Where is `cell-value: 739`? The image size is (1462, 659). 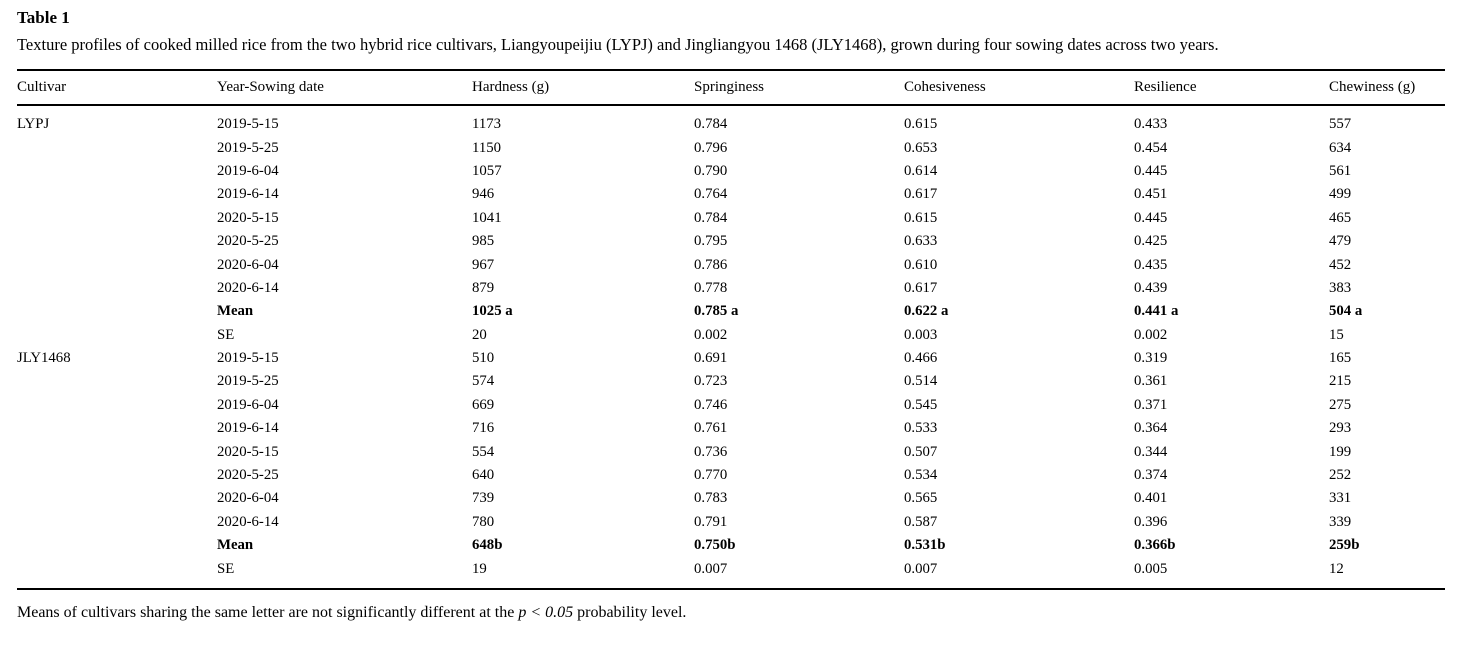 cell-value: 739 is located at coordinates (483, 498).